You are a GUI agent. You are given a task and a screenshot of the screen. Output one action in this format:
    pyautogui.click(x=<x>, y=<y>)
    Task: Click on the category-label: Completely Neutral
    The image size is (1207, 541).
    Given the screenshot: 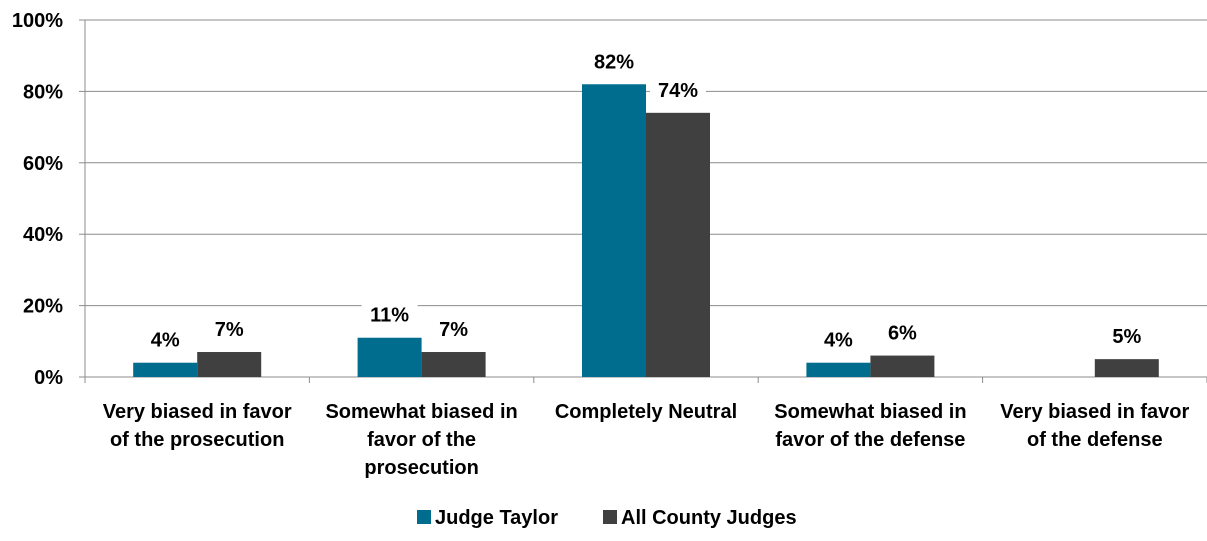 What is the action you would take?
    pyautogui.click(x=646, y=412)
    